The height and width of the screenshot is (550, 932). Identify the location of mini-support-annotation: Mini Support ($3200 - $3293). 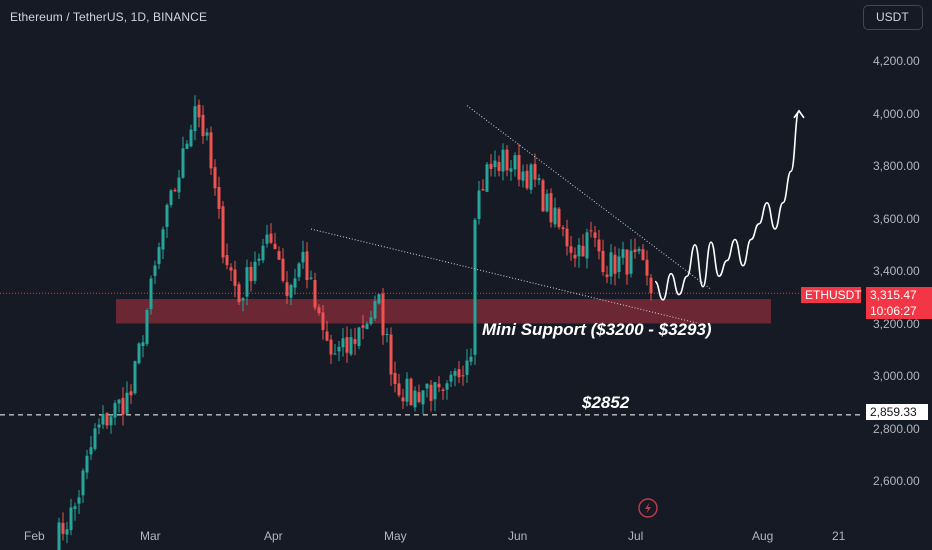
(597, 329).